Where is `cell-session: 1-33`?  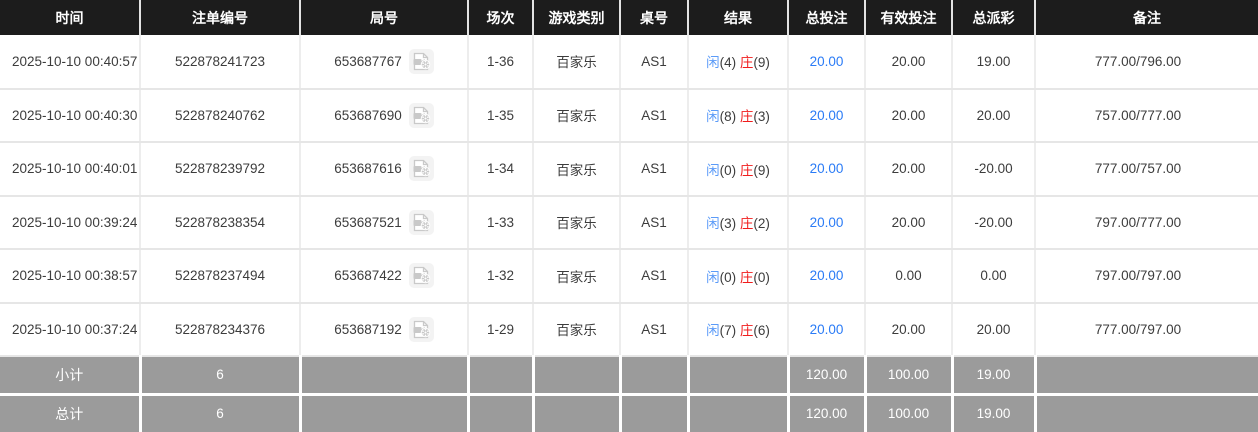 cell-session: 1-33 is located at coordinates (501, 222).